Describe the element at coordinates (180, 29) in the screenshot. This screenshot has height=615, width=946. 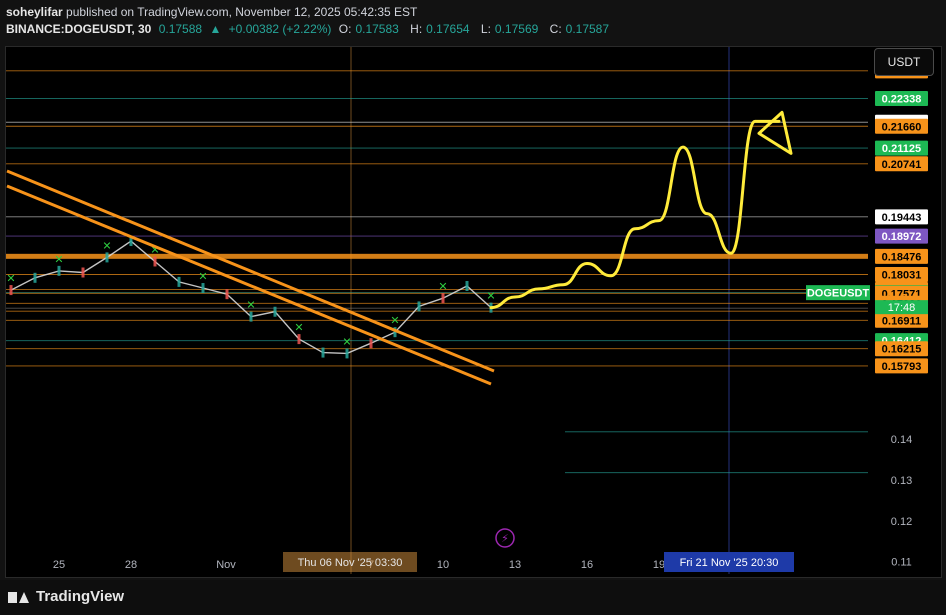
I see `last-price: 0.17588` at that location.